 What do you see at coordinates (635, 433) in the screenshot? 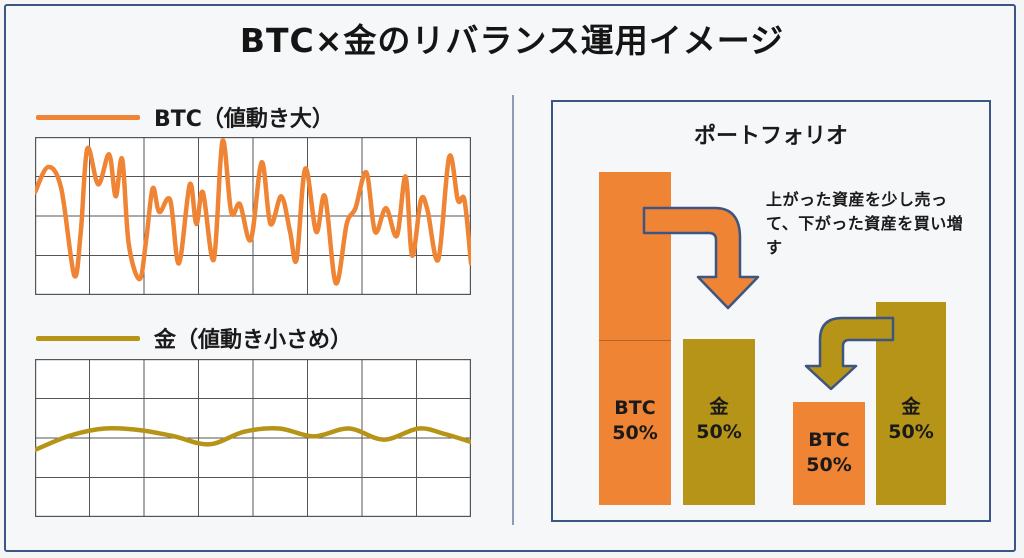
I see `btc-bar-before-percent: 50%` at bounding box center [635, 433].